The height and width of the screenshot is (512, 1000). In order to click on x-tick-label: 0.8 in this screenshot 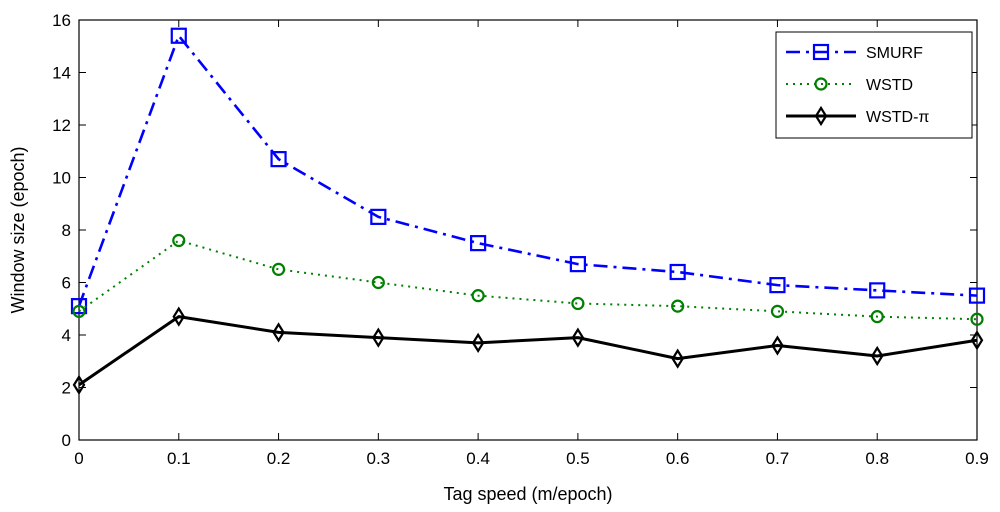, I will do `click(877, 458)`.